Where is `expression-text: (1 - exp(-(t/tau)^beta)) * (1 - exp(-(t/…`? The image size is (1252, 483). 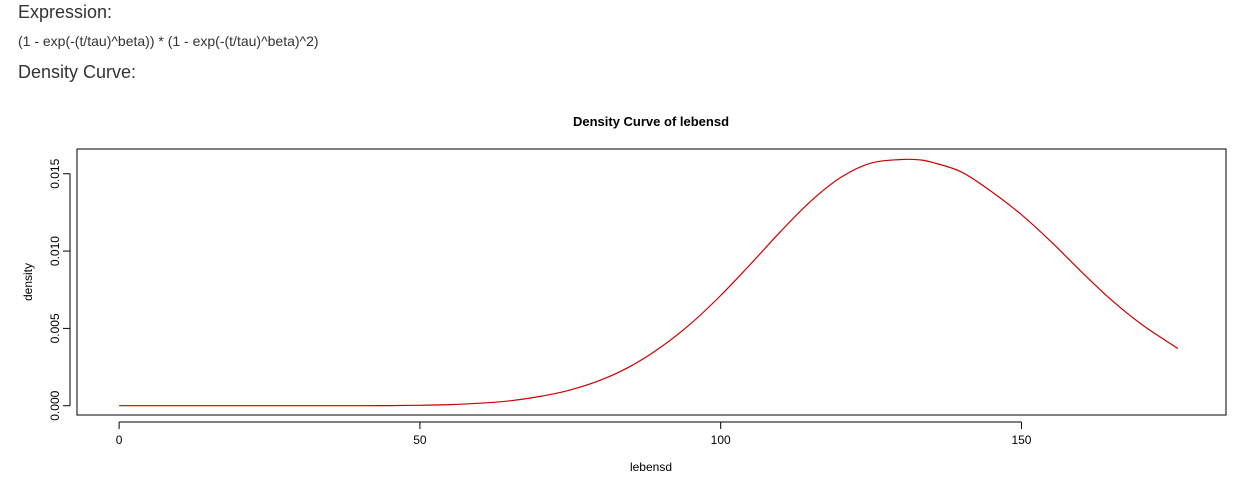
expression-text: (1 - exp(-(t/tau)^beta)) * (1 - exp(-(t/… is located at coordinates (168, 41).